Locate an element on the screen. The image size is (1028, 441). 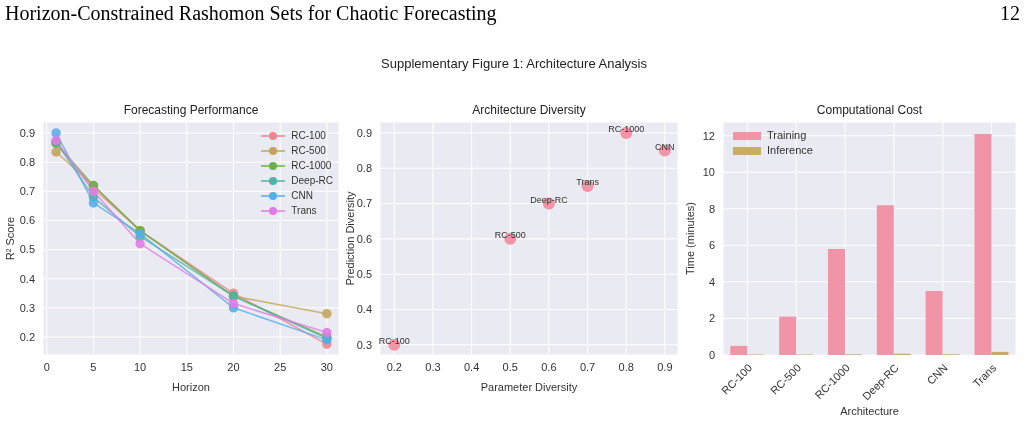
legend-label: CNN is located at coordinates (302, 196).